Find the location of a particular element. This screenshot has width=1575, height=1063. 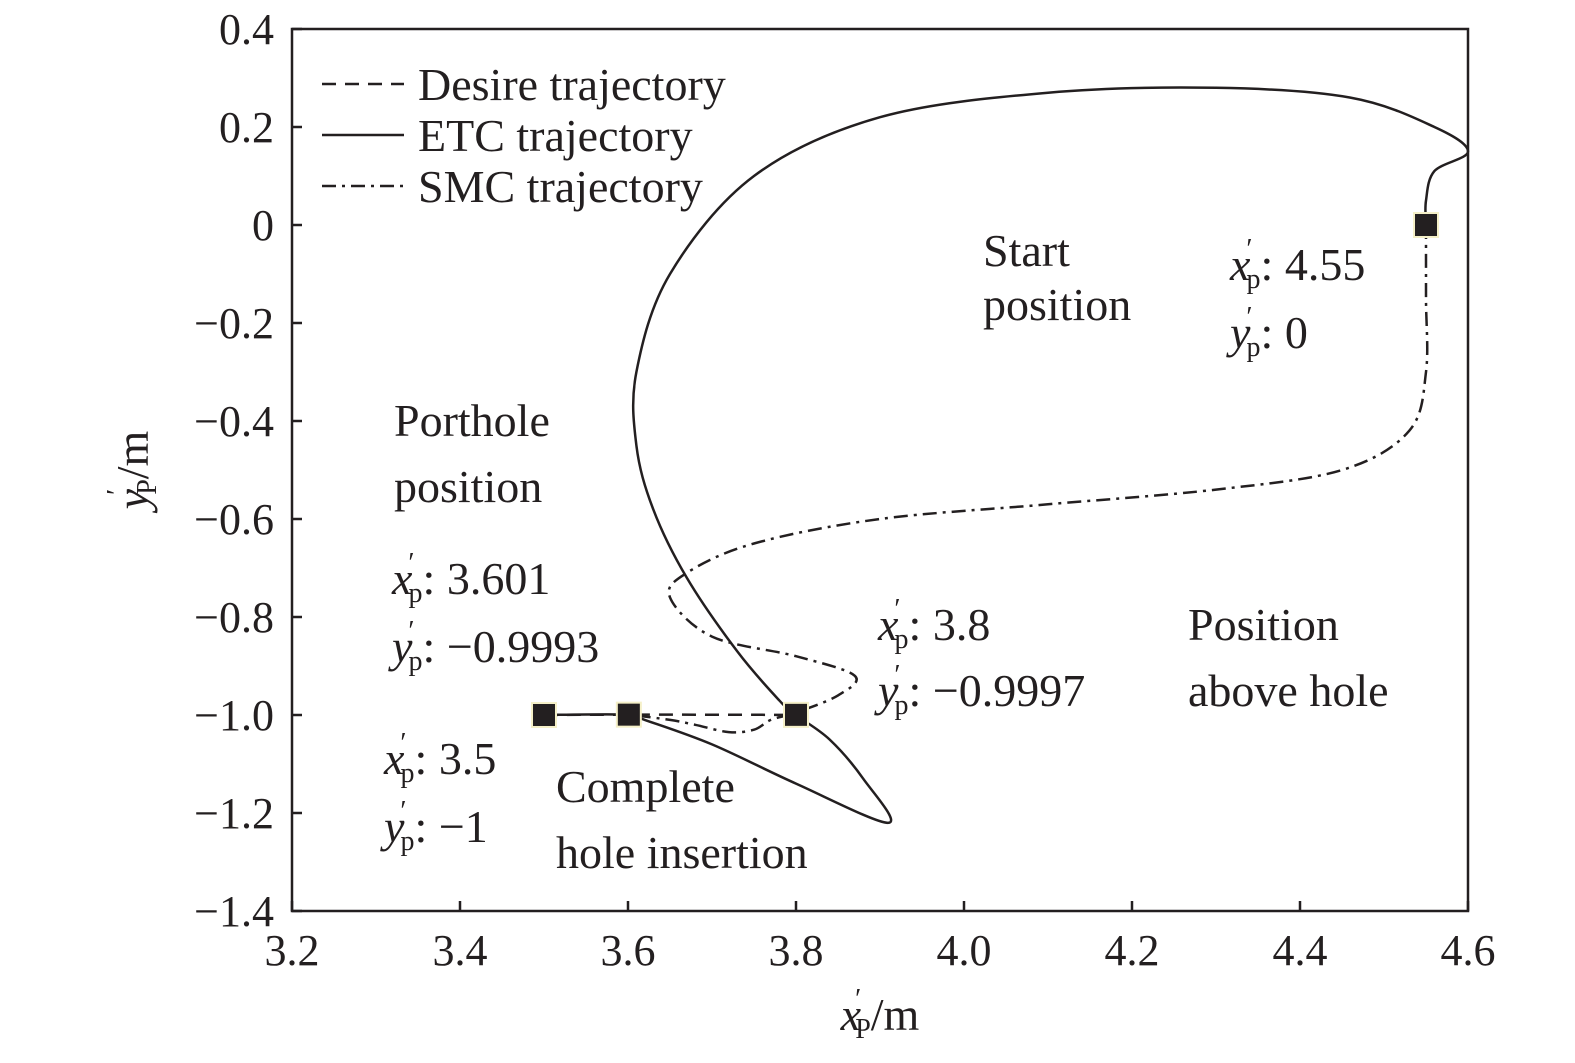

annotation-complete-insertion: Complete hole insertion is located at coordinates (682, 819).